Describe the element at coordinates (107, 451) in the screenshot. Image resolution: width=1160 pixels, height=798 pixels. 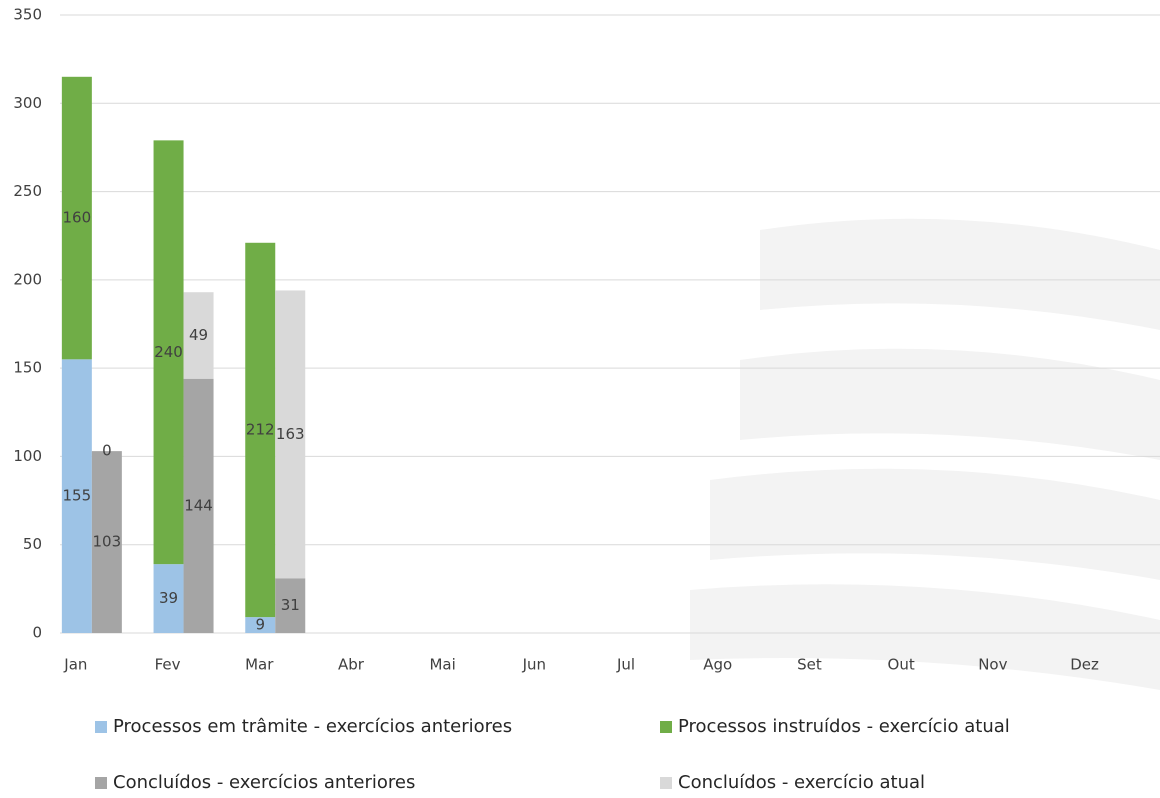
I see `data-label: 0` at that location.